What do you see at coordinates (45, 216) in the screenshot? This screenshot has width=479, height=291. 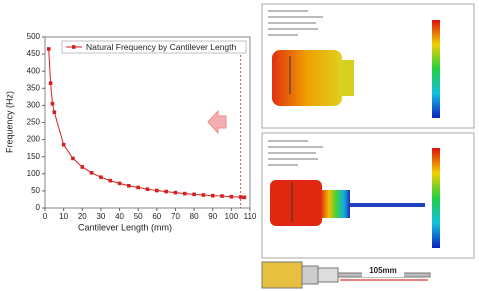 I see `x-tick-label: 0` at bounding box center [45, 216].